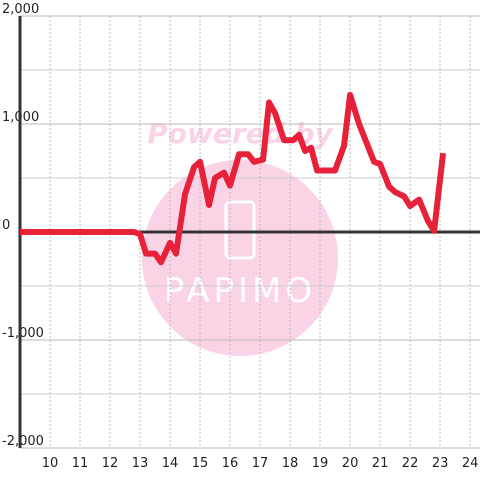 This screenshot has height=480, width=480. Describe the element at coordinates (20, 9) in the screenshot. I see `y-tick-label: 2,000` at that location.